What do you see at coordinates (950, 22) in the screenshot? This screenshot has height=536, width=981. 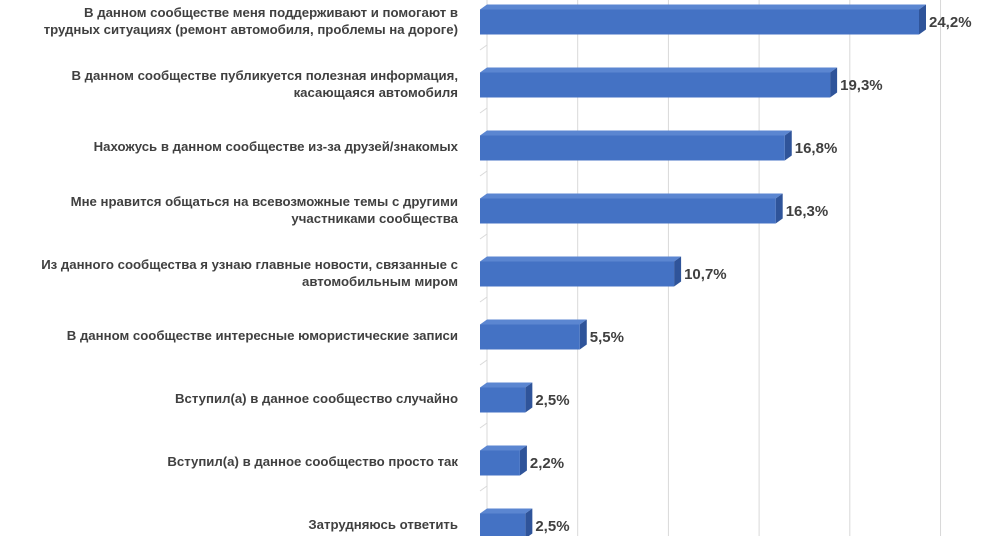 I see `data-label: 24,2%` at bounding box center [950, 22].